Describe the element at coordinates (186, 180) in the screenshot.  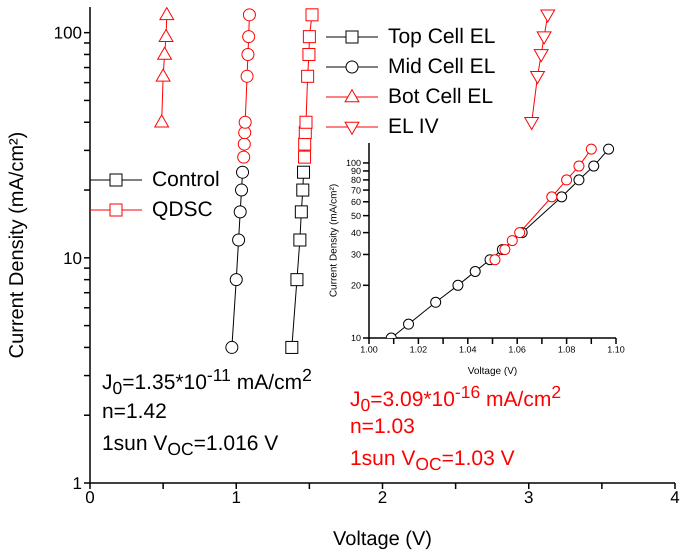
I see `legend-label: Control` at that location.